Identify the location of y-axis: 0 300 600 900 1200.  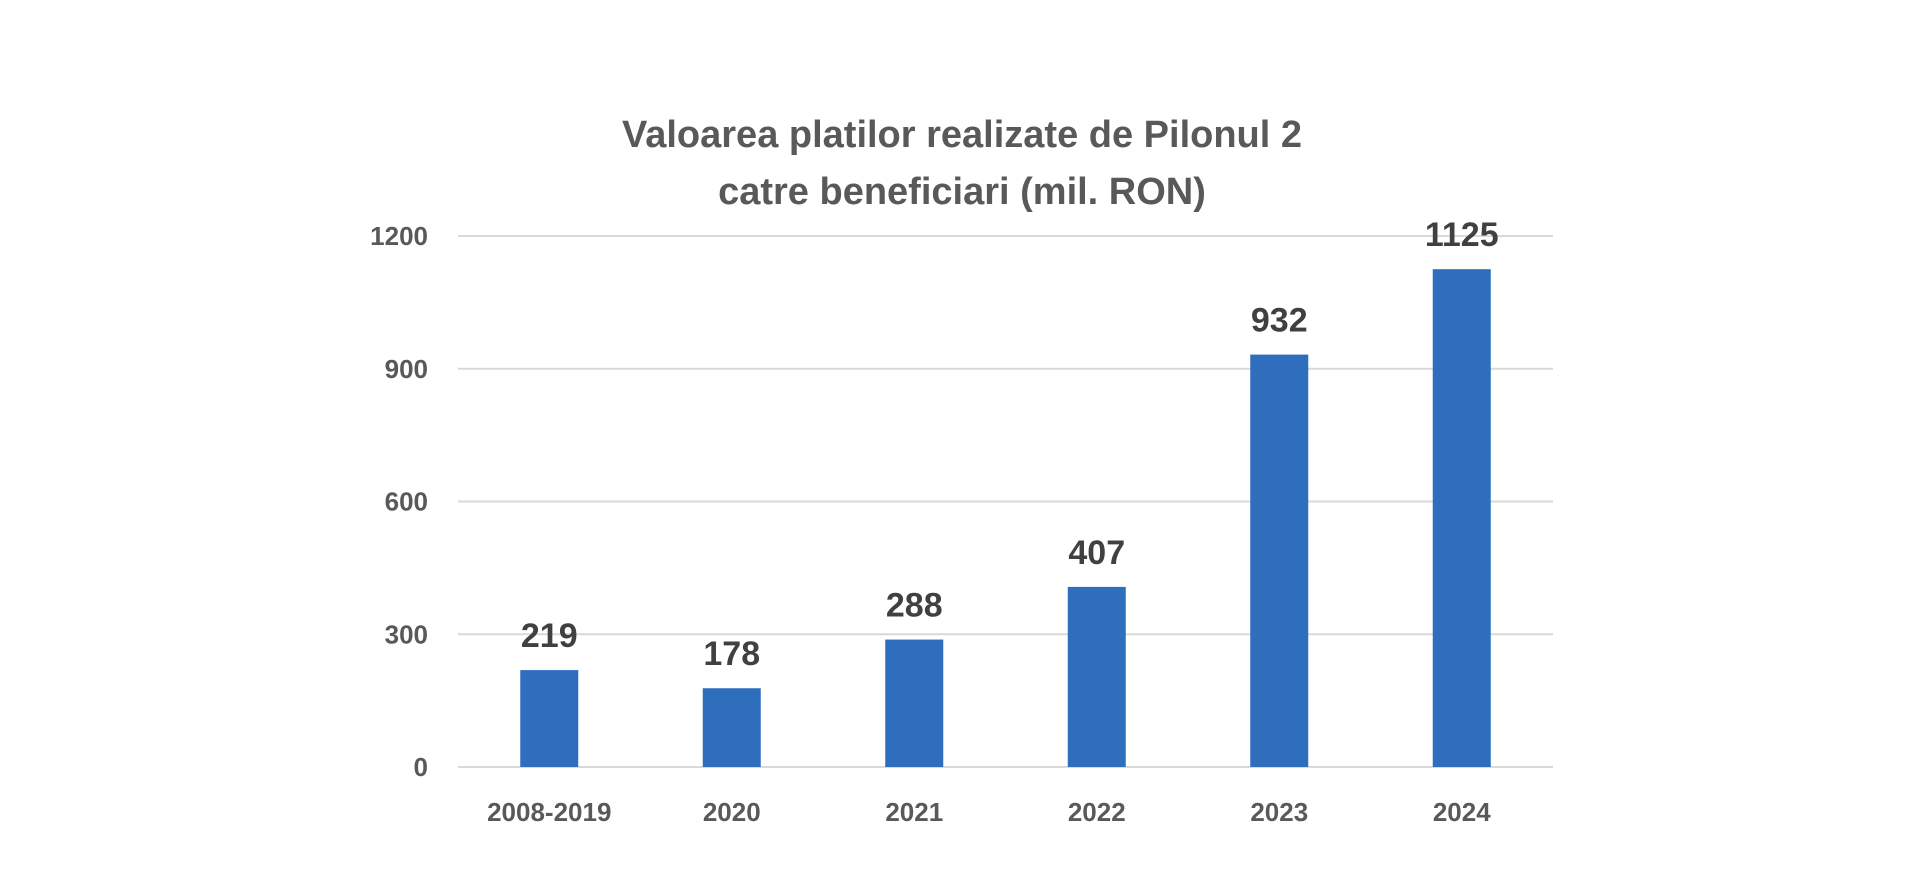
(399, 501).